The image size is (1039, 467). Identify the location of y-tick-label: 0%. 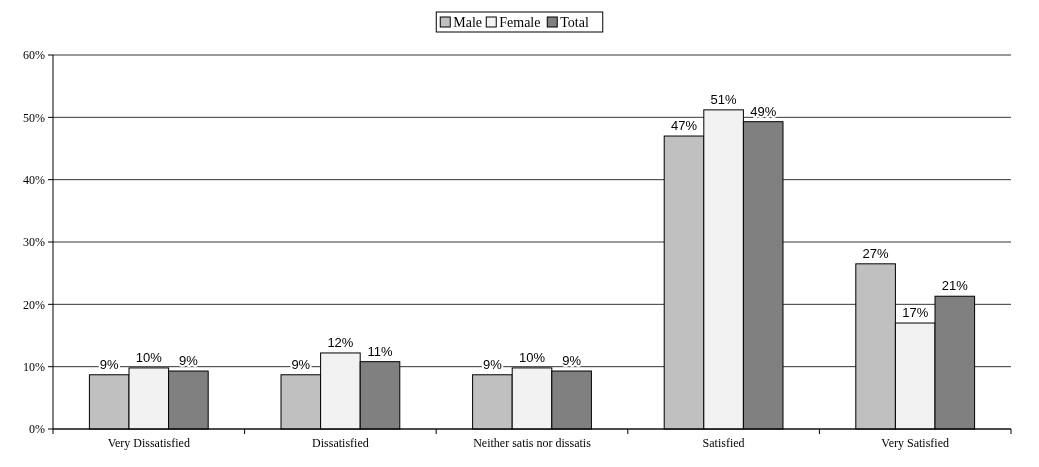
(37, 429).